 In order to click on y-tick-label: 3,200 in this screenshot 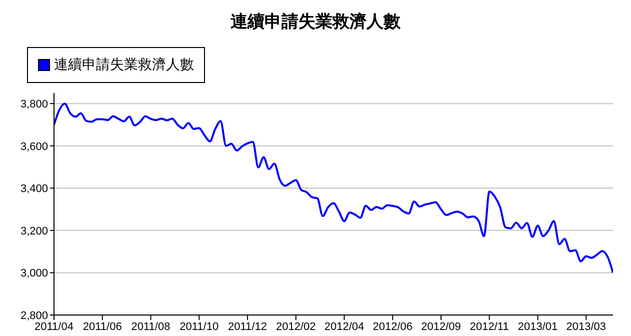, I will do `click(34, 231)`.